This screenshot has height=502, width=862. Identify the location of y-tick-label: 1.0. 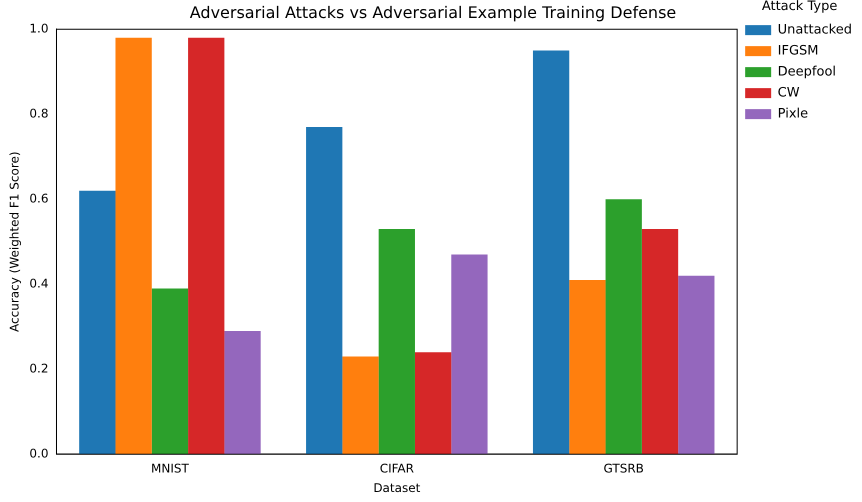
(38, 28).